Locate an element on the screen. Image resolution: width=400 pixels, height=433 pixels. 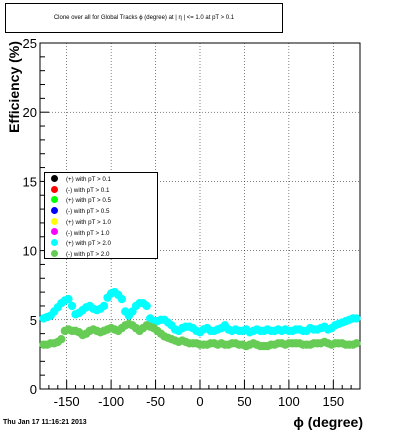
legend-entry: (-) with pT > 1.0 is located at coordinates (80, 234).